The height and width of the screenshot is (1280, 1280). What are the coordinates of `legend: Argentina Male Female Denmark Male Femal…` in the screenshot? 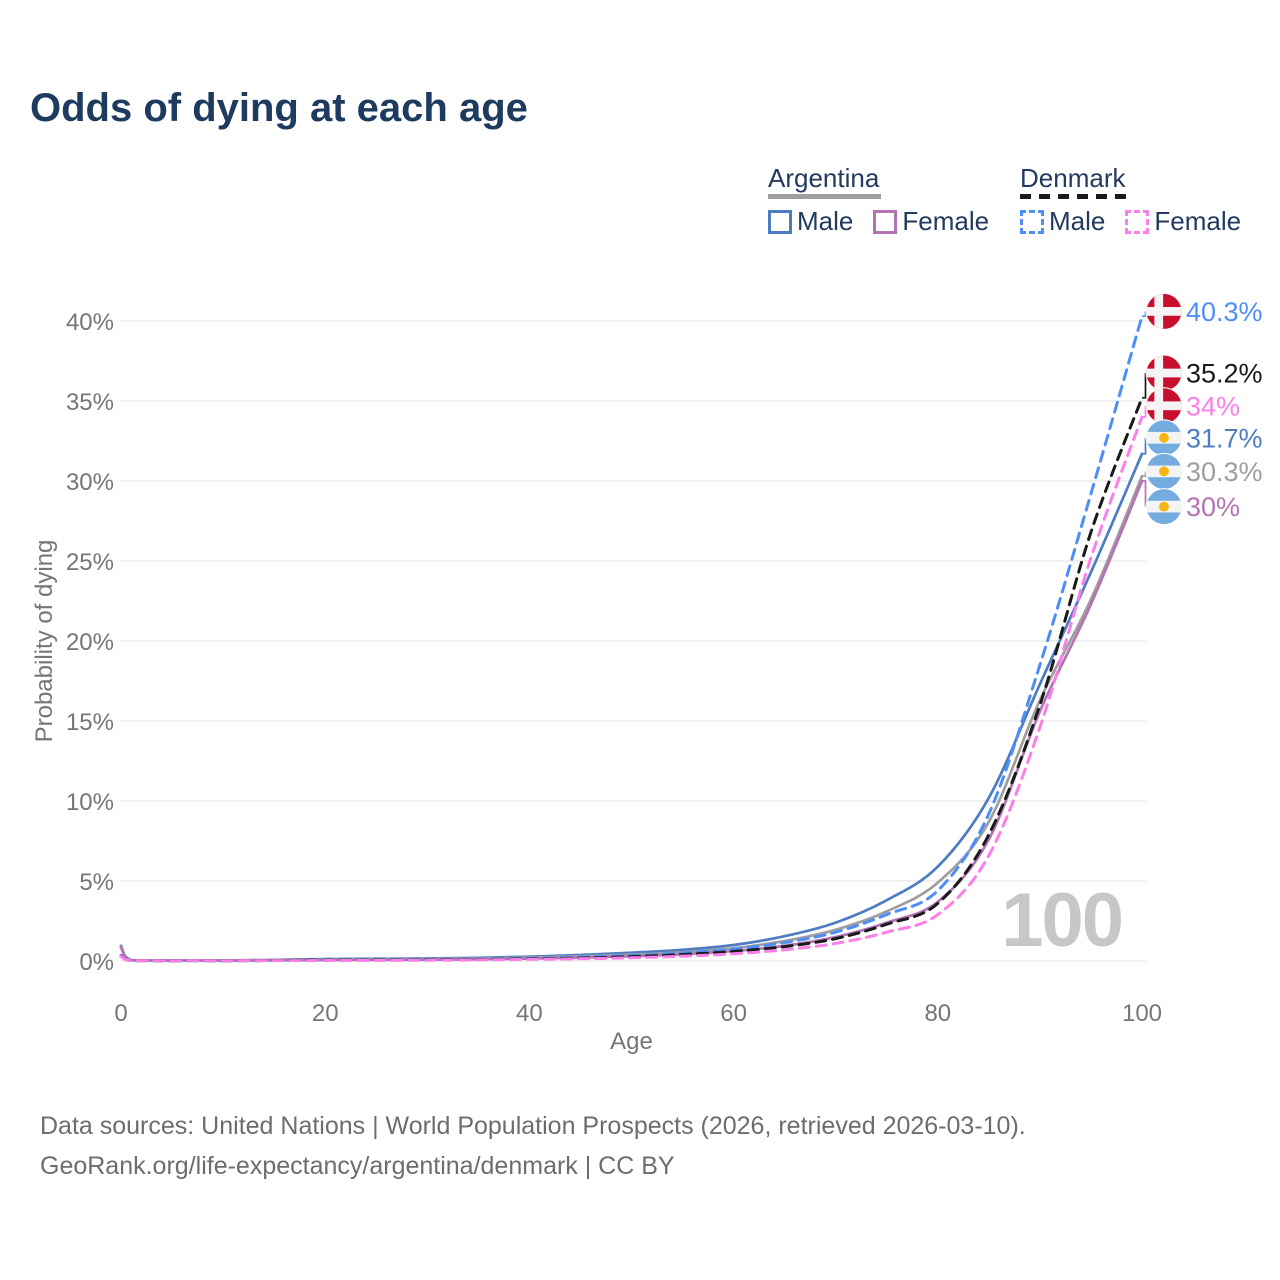 It's located at (640, 203).